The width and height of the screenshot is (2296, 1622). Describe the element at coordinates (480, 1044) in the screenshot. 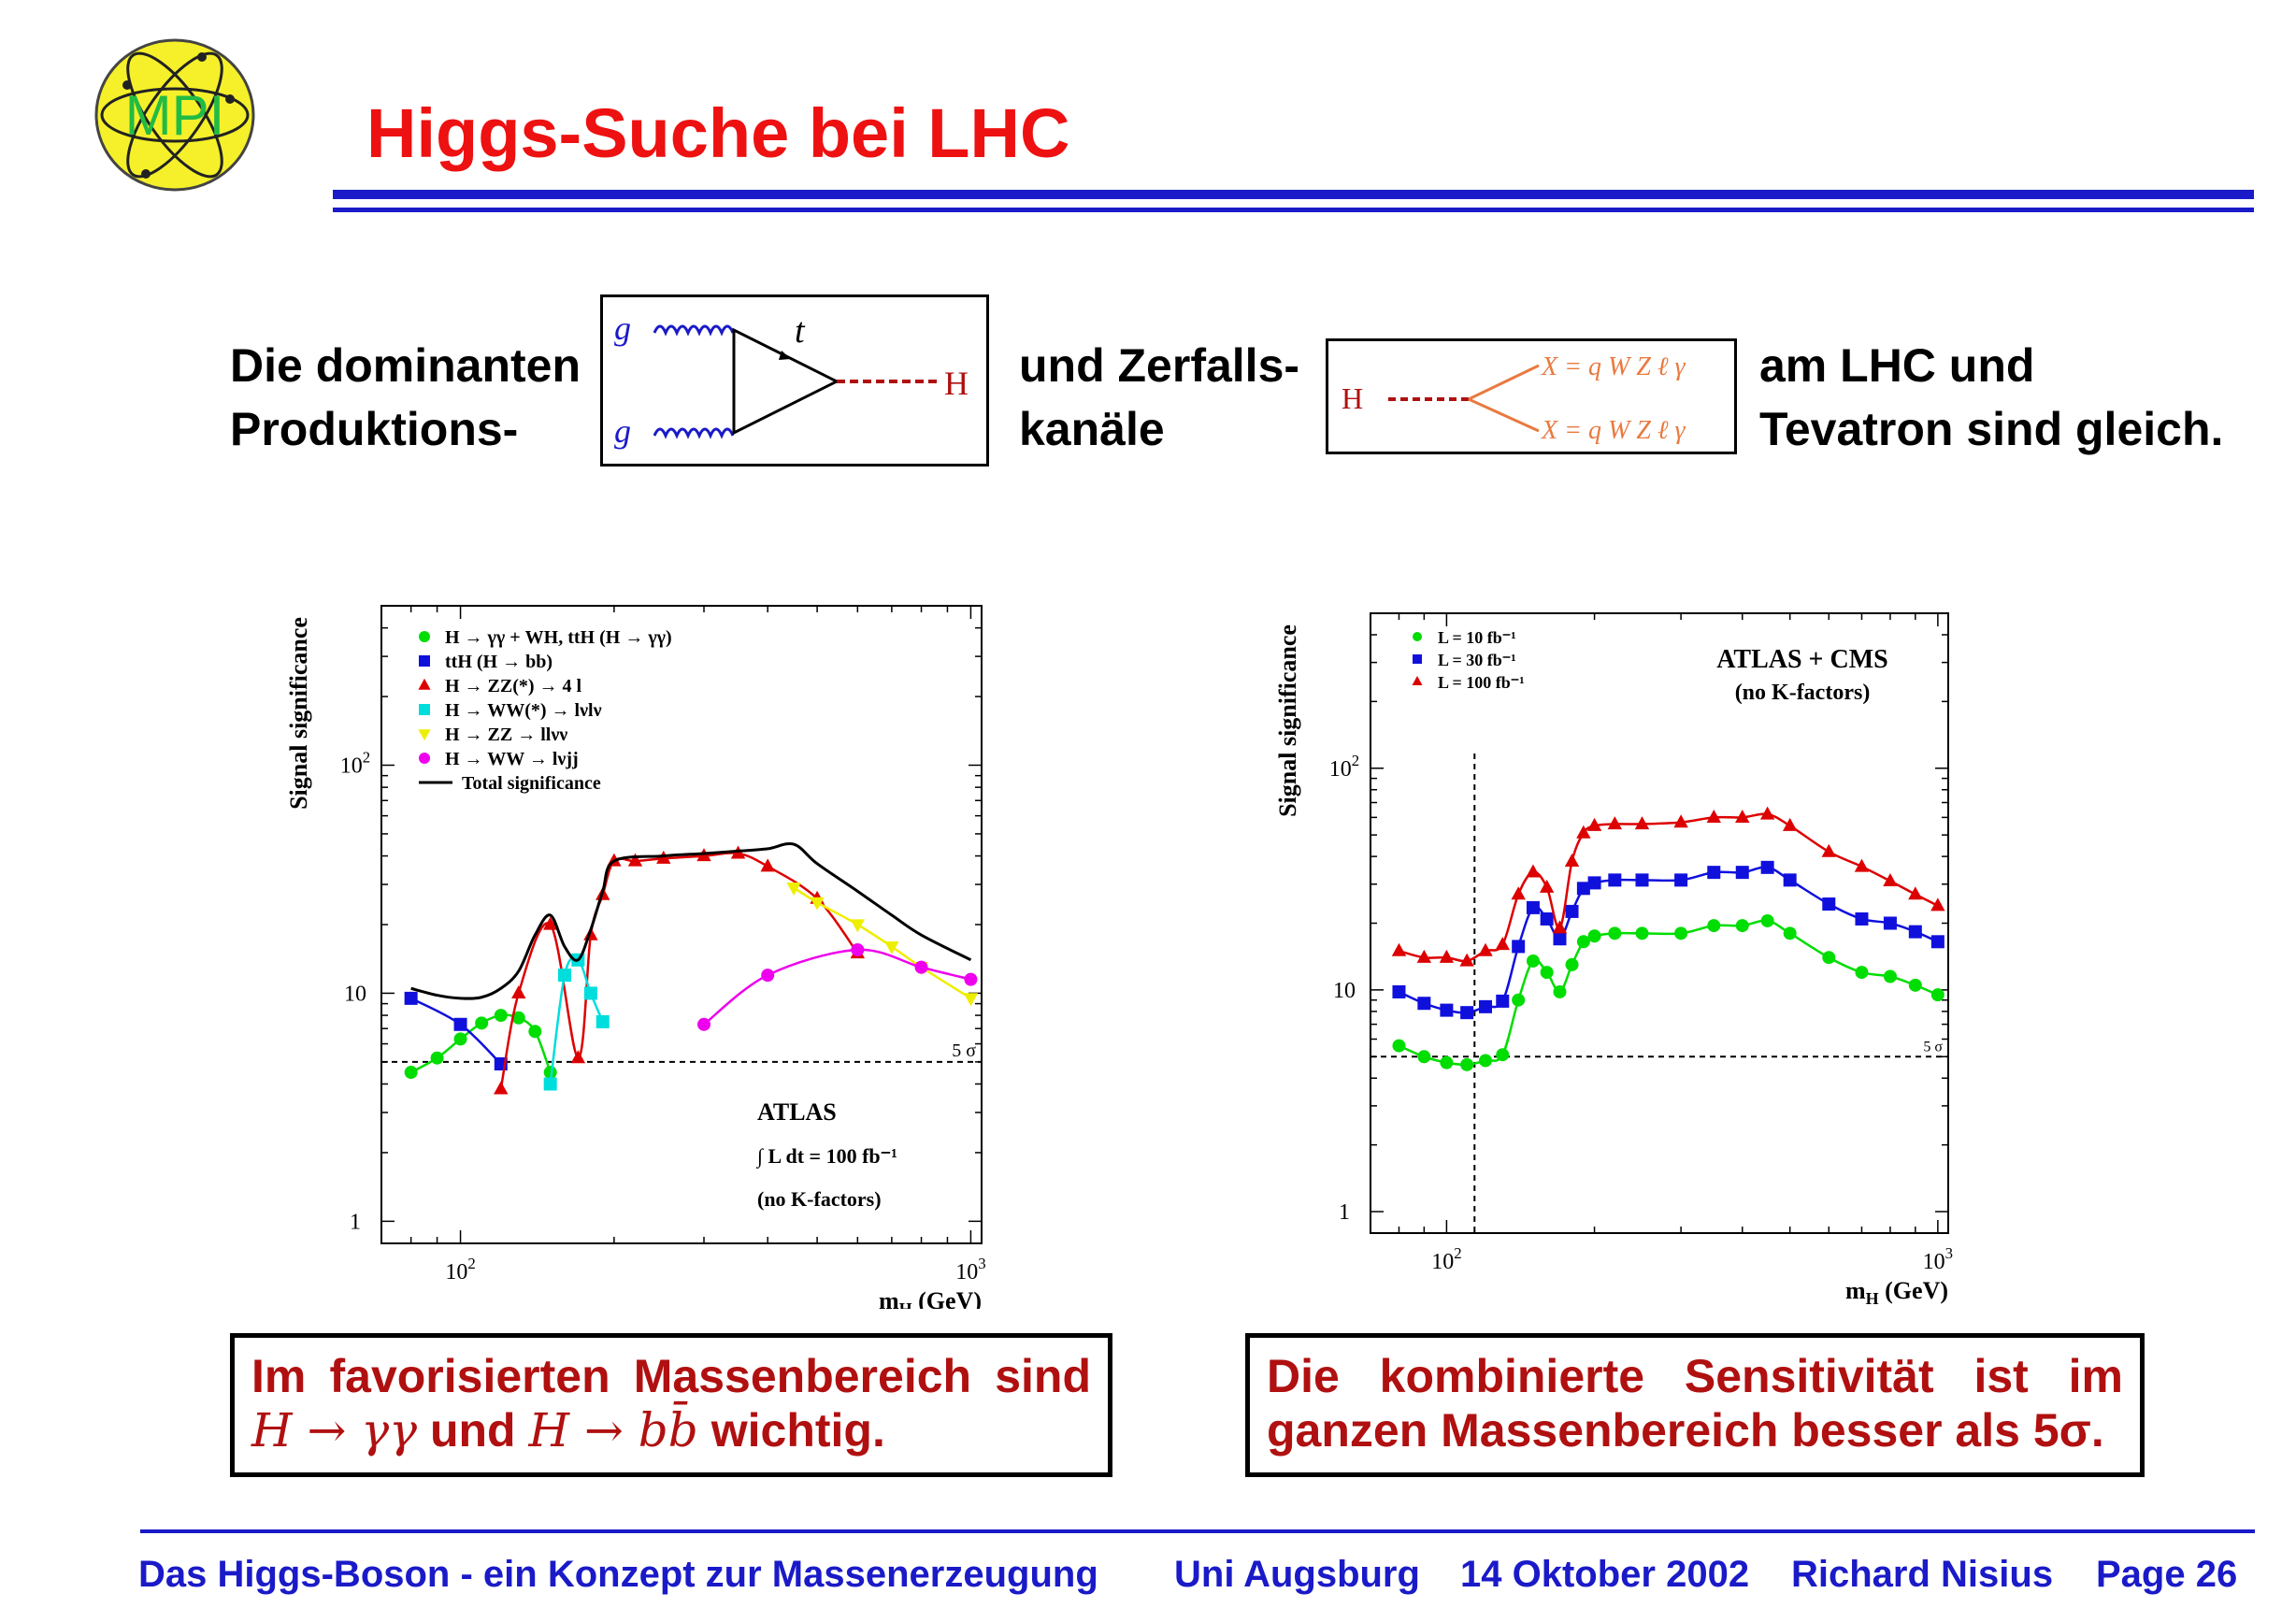

I see `series` at that location.